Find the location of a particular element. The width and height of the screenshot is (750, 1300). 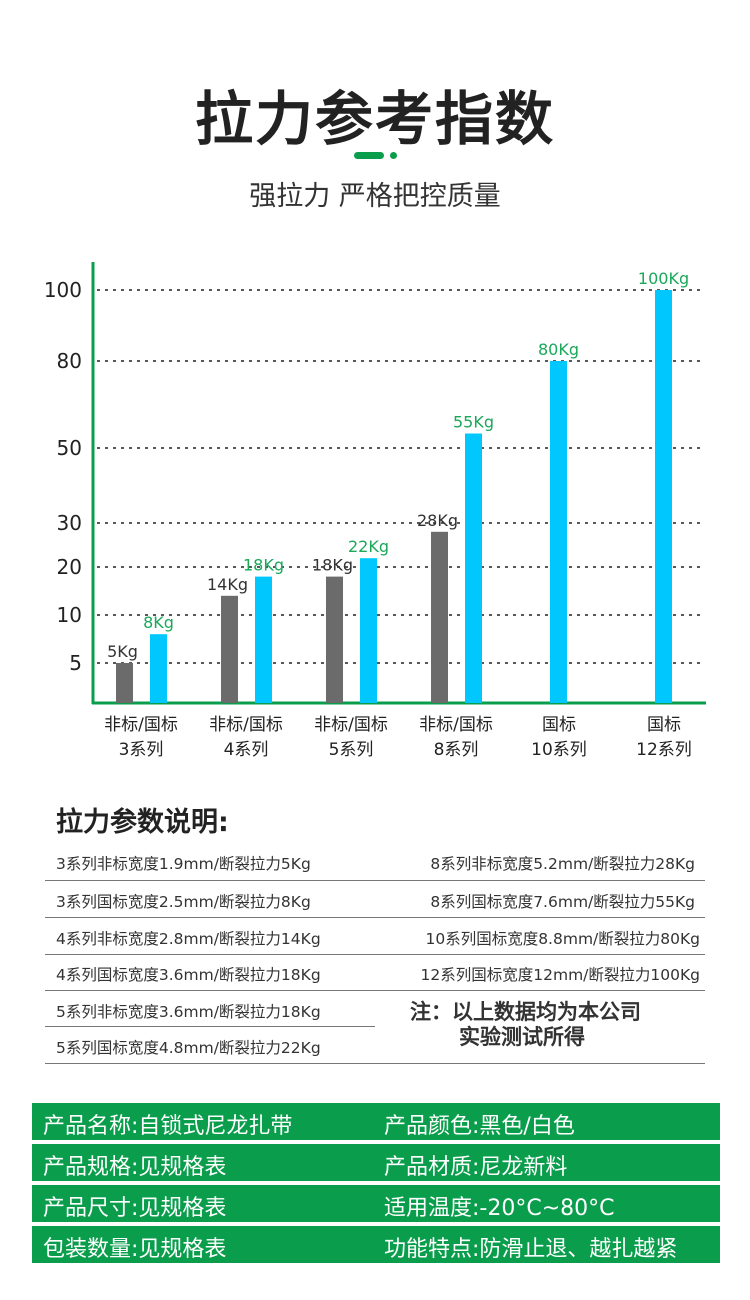

x-tick-label: 4系列 is located at coordinates (246, 750).